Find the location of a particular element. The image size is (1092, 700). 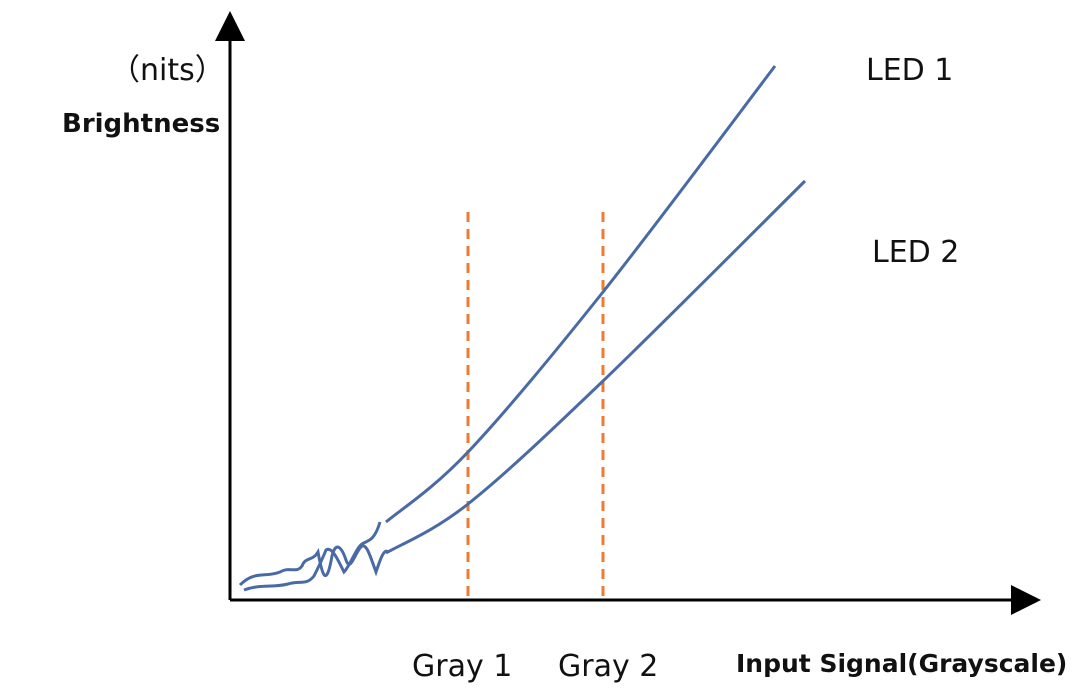

y-axis-unit: （nits） is located at coordinates (167, 70).